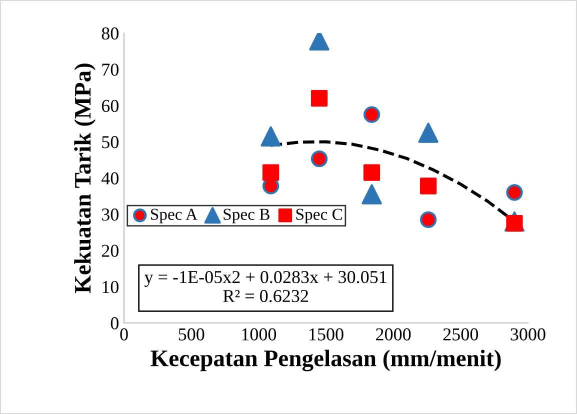 The height and width of the screenshot is (414, 577). What do you see at coordinates (259, 334) in the screenshot?
I see `x-tick-label: 1000` at bounding box center [259, 334].